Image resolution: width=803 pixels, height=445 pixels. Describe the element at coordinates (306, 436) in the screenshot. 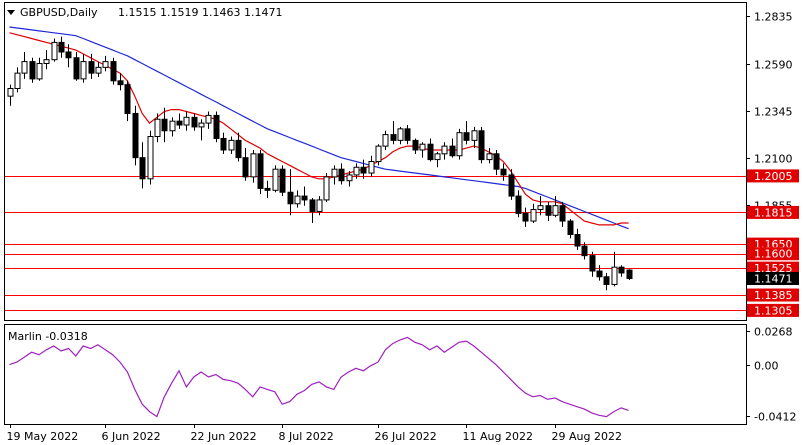

I see `time-tick-label-3: 8 Jul 2022` at that location.